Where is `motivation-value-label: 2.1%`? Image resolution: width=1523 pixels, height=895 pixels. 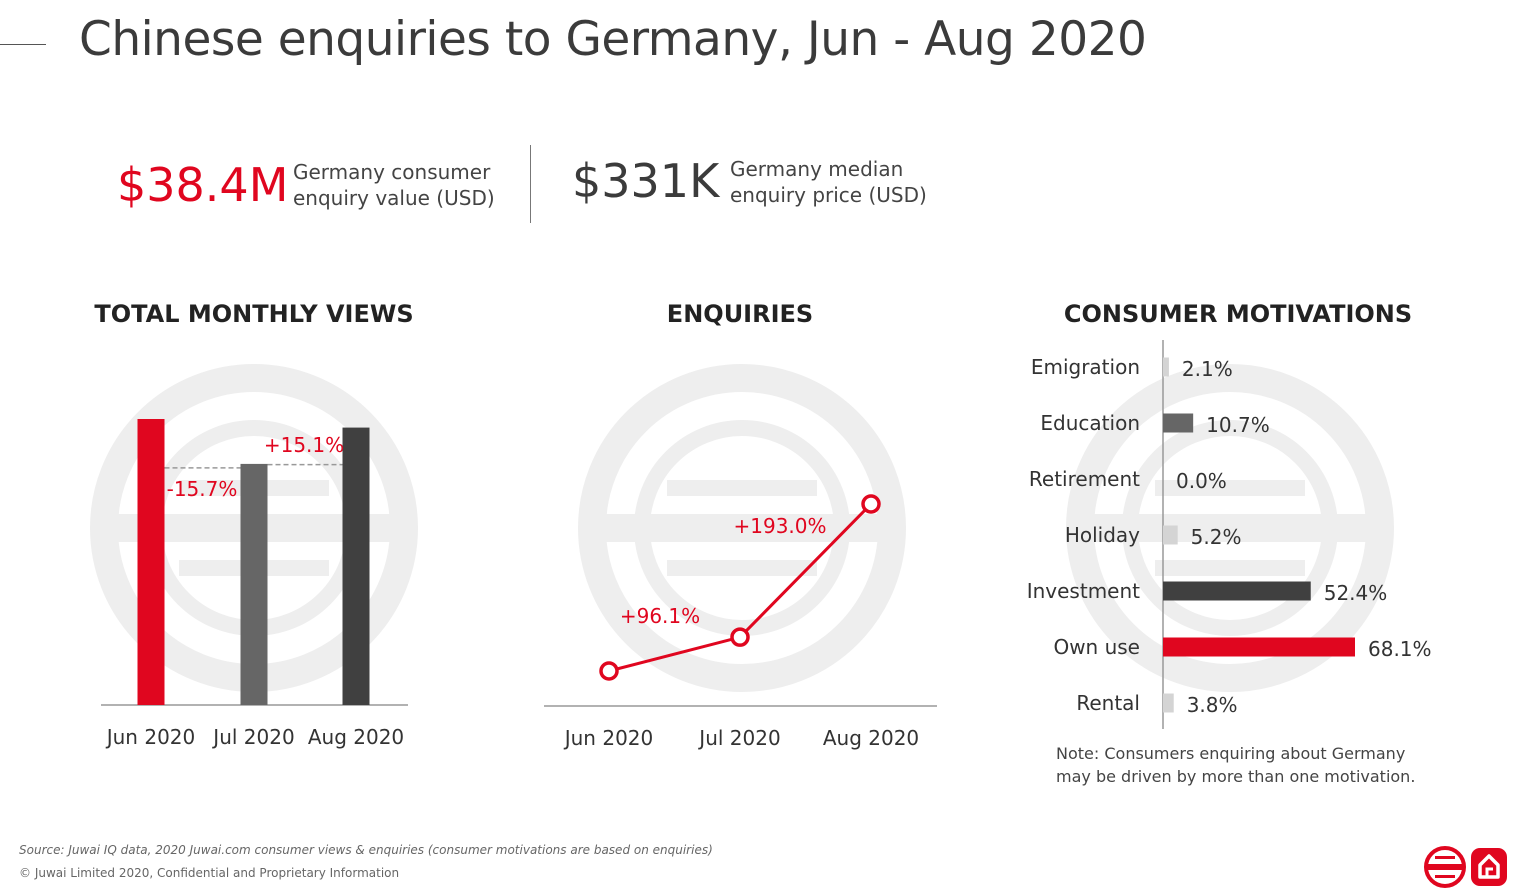 motivation-value-label: 2.1% is located at coordinates (1207, 369).